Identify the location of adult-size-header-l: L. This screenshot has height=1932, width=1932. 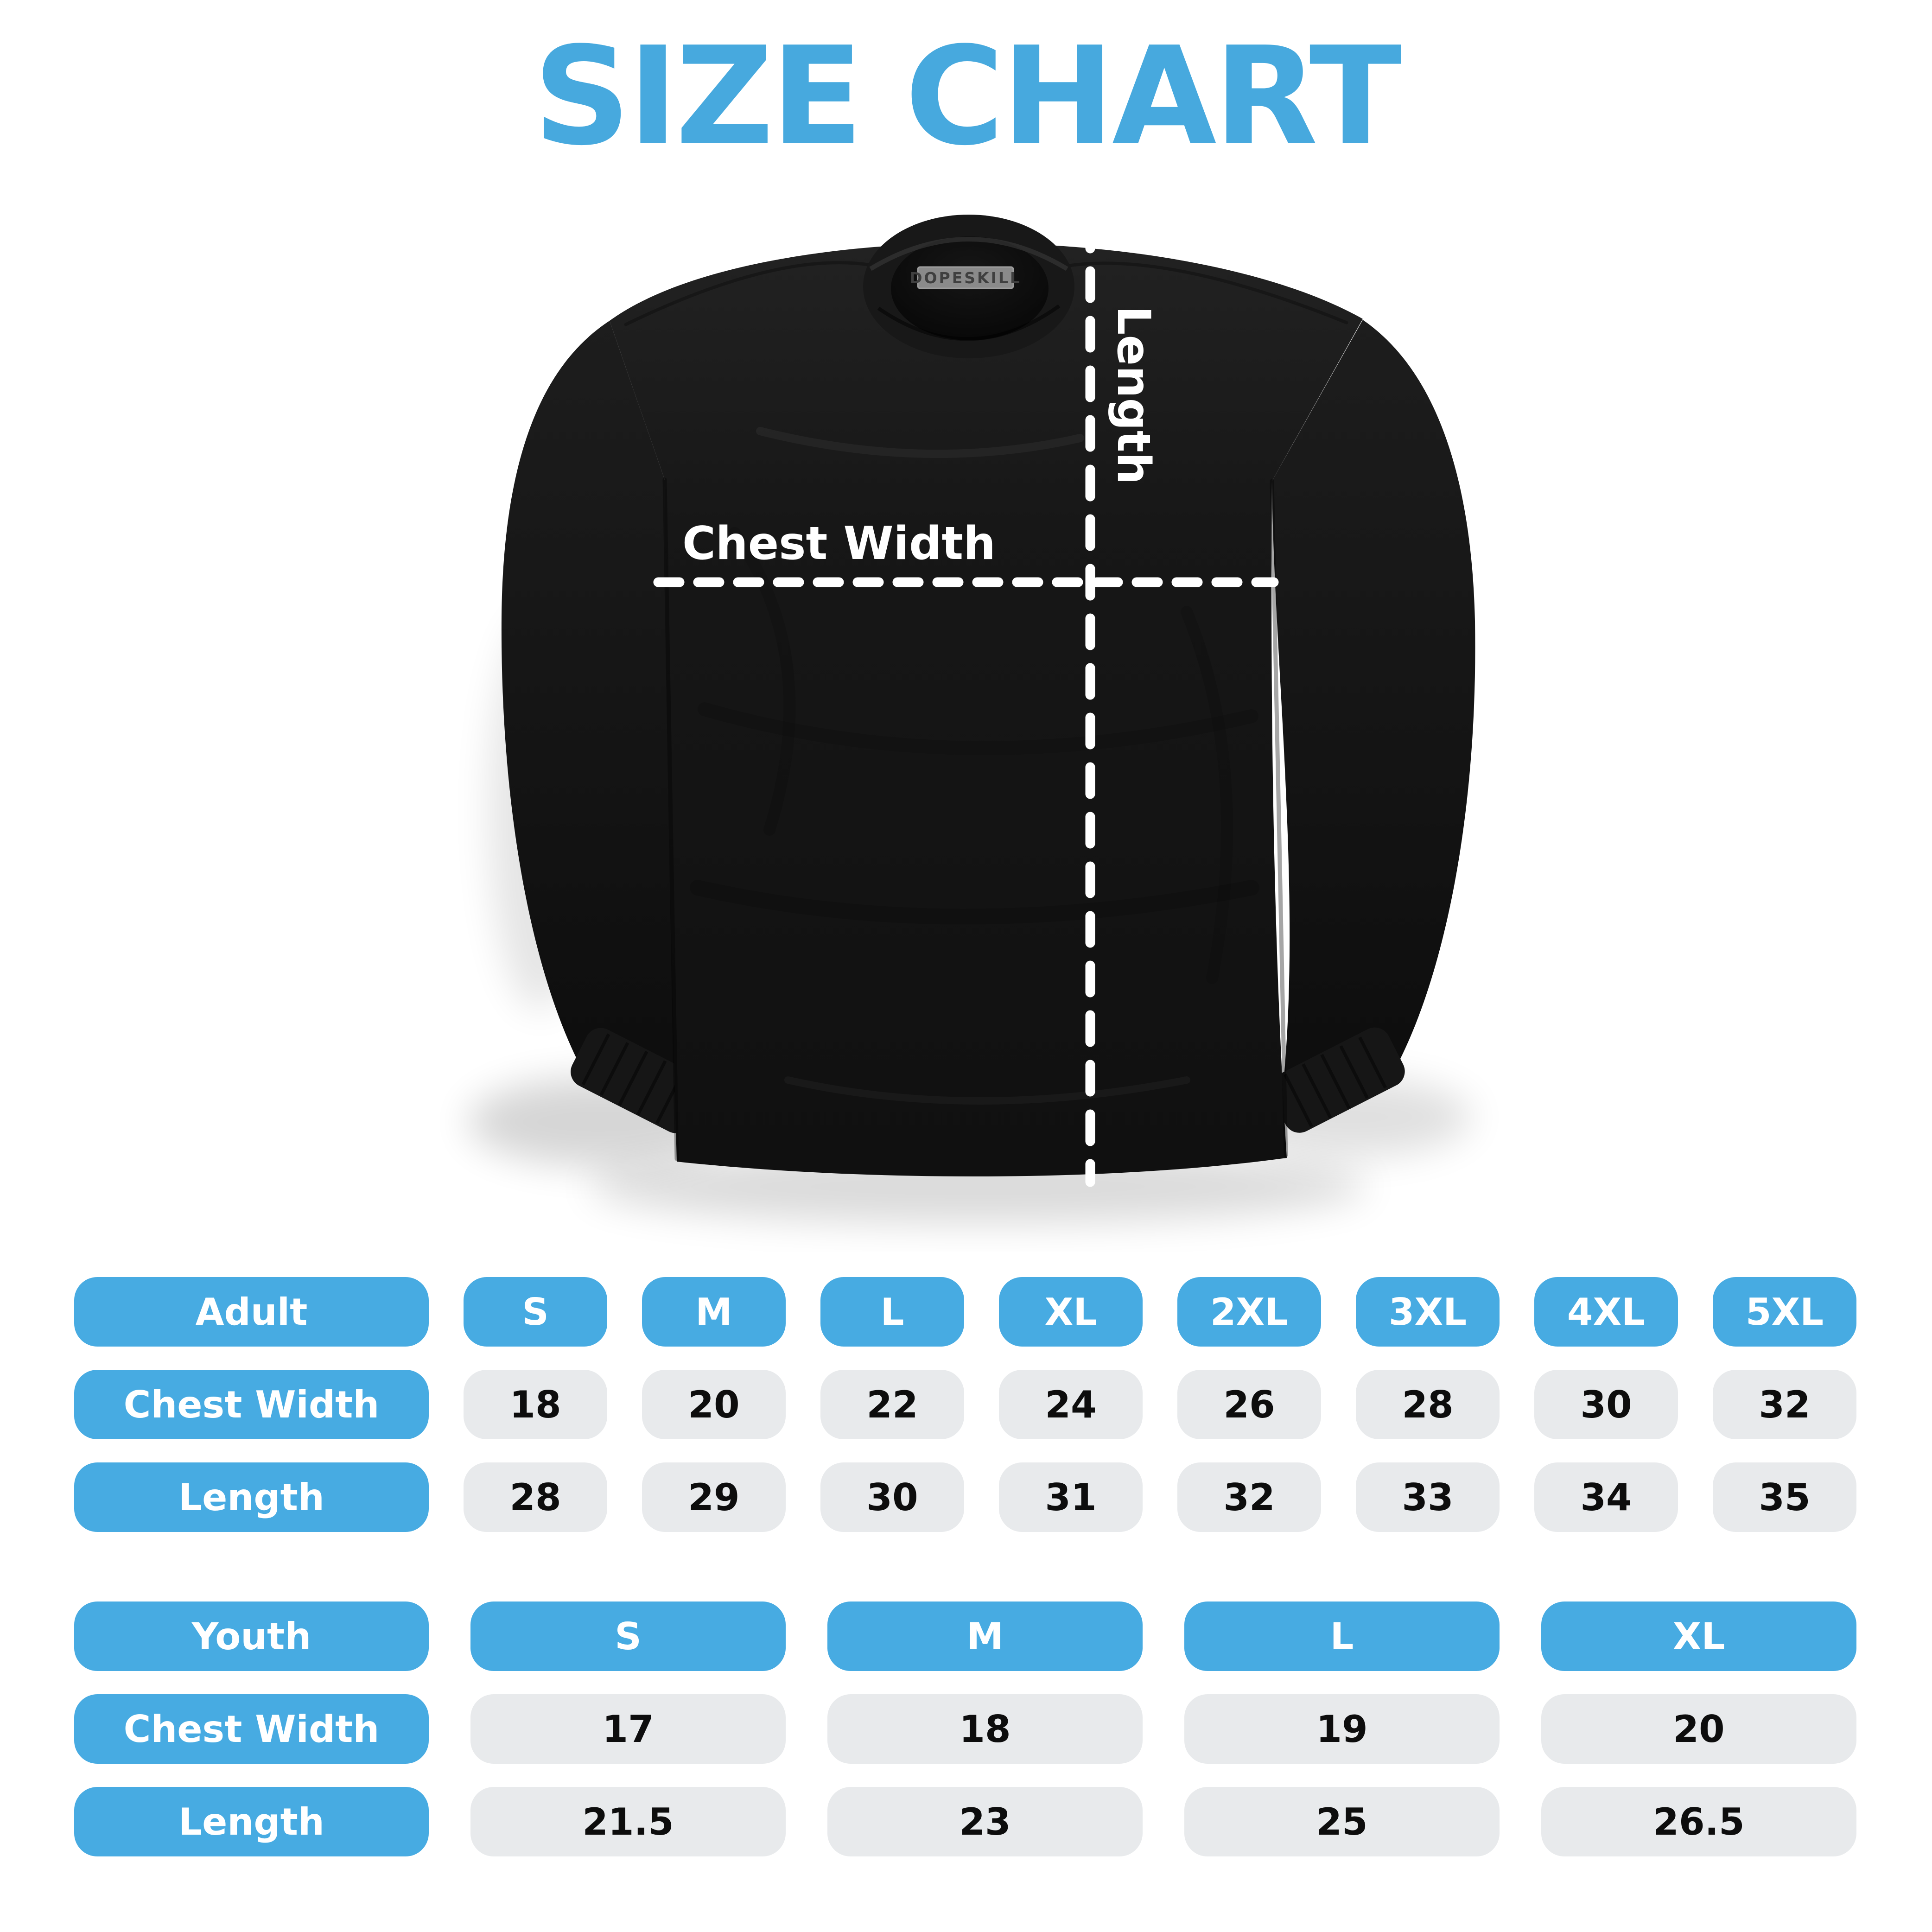
(892, 1312).